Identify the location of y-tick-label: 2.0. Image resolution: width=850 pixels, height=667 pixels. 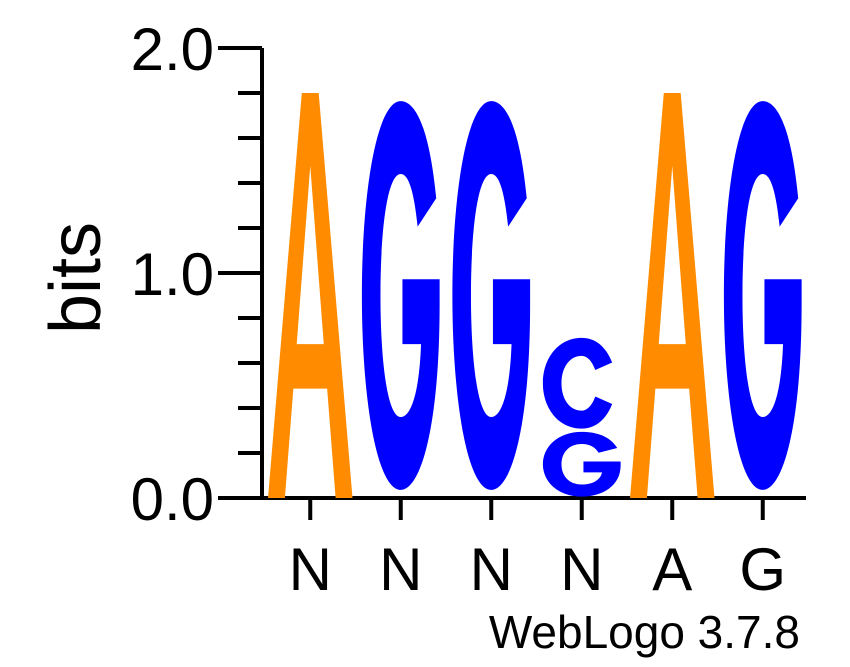
(172, 49).